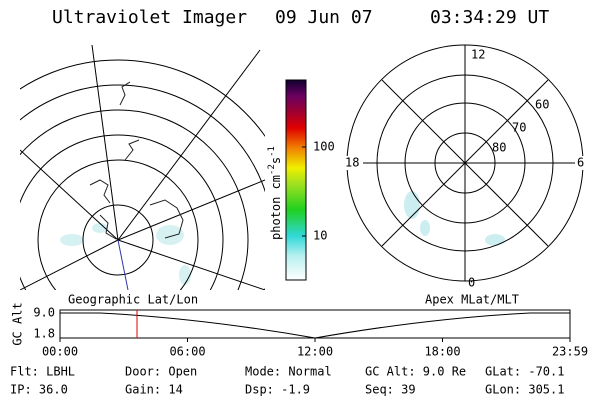 The width and height of the screenshot is (600, 400). What do you see at coordinates (570, 352) in the screenshot?
I see `alt-xtick-label: 23:59` at bounding box center [570, 352].